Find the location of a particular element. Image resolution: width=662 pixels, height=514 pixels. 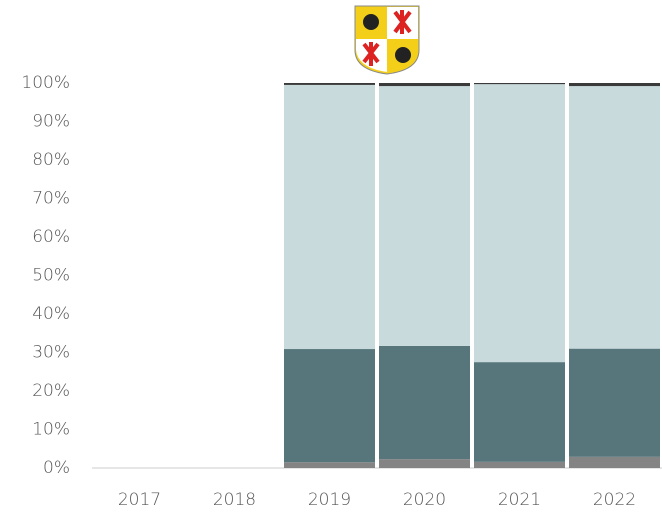

y-tick-label: 100% is located at coordinates (45, 83).